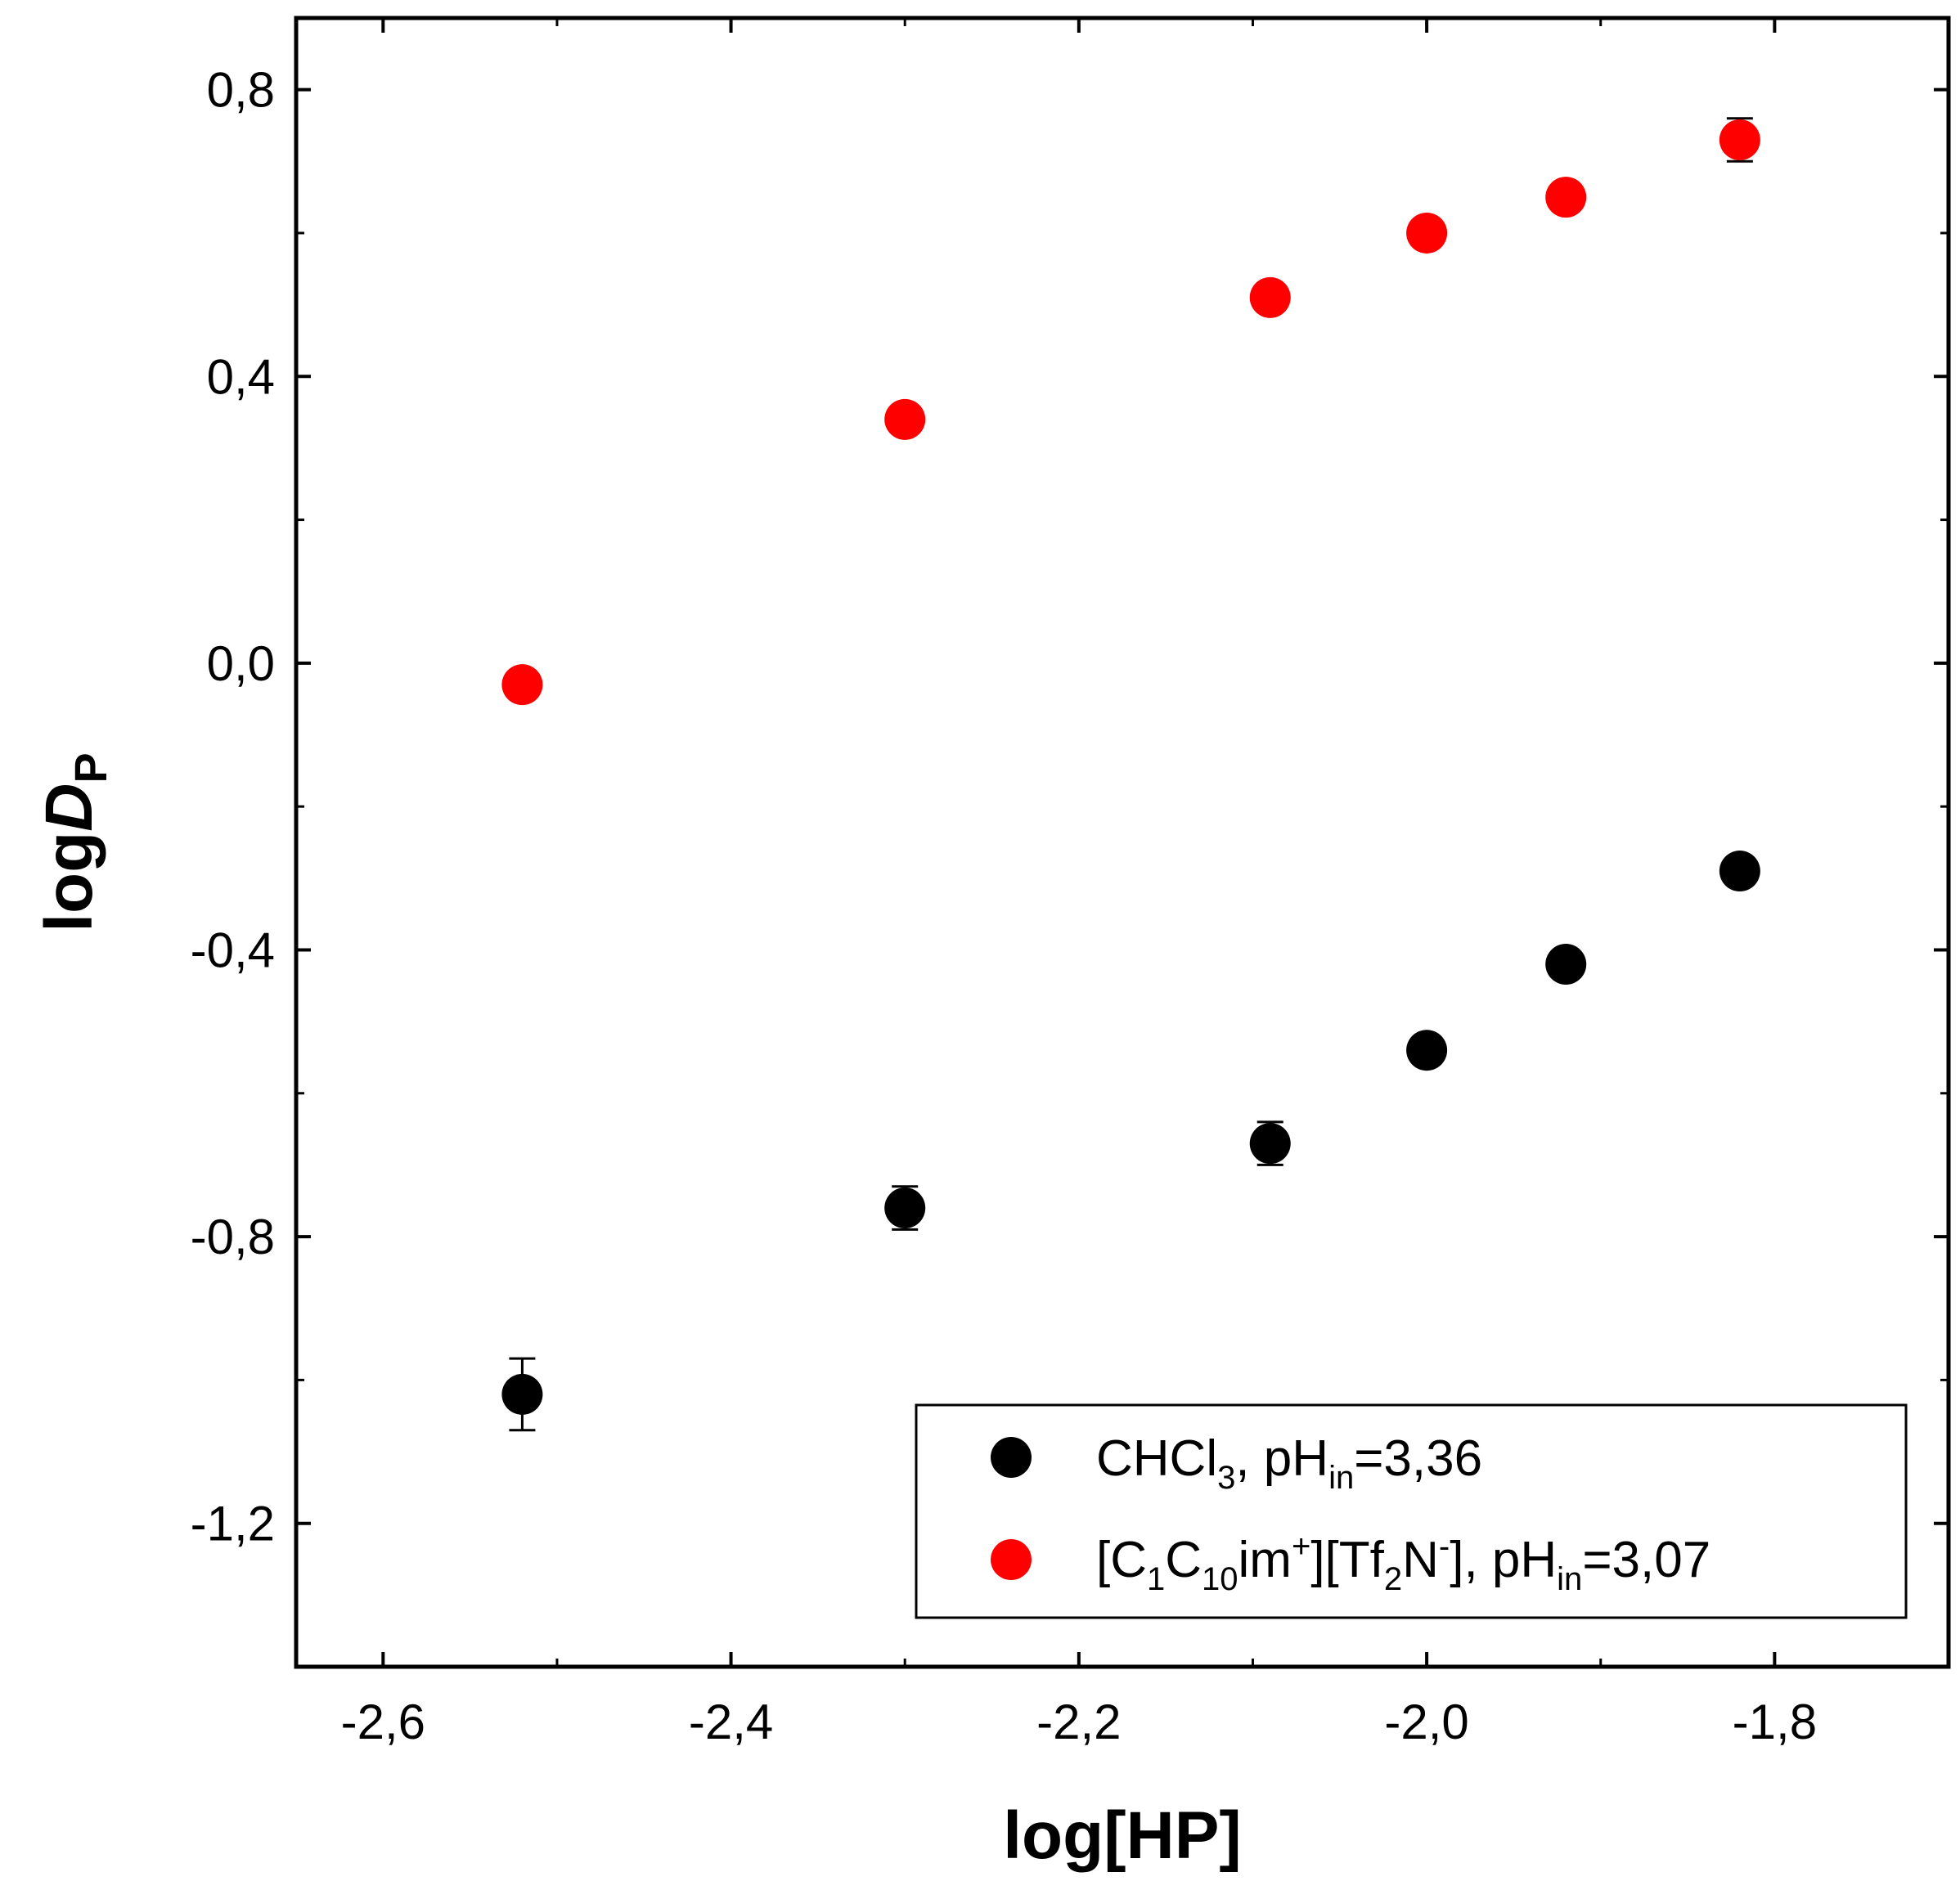 The width and height of the screenshot is (1960, 1899). I want to click on legend-text-part: =3,07, so click(1646, 1560).